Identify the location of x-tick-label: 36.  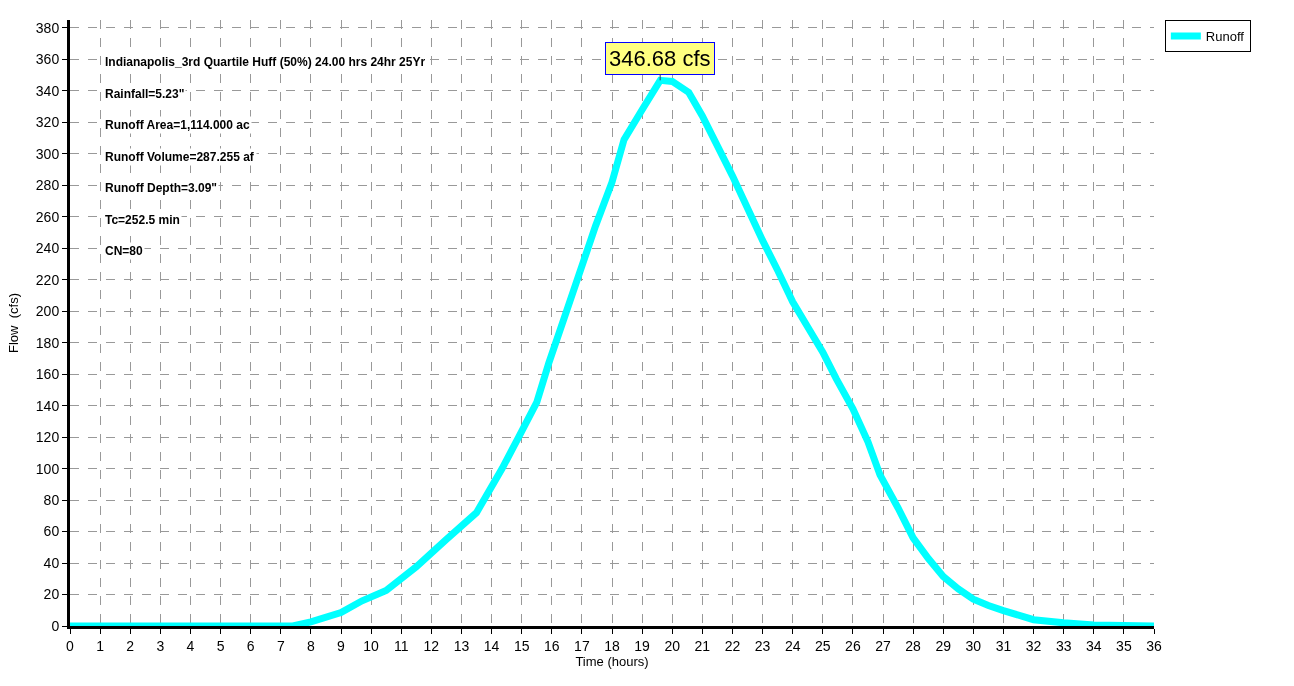
(1154, 645).